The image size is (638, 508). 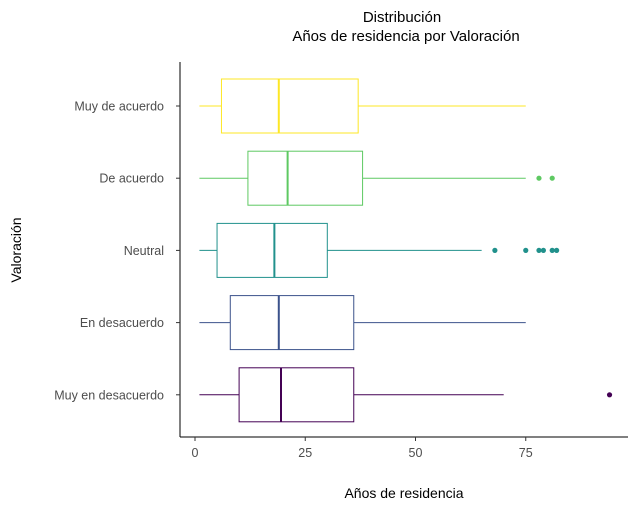 I want to click on x-tick-label: 75, so click(x=526, y=453).